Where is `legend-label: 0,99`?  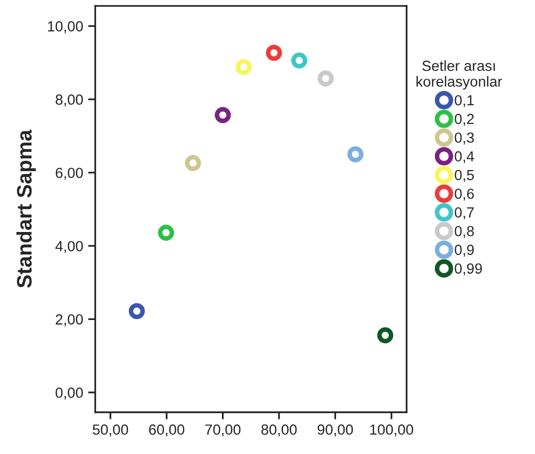
legend-label: 0,99 is located at coordinates (468, 269).